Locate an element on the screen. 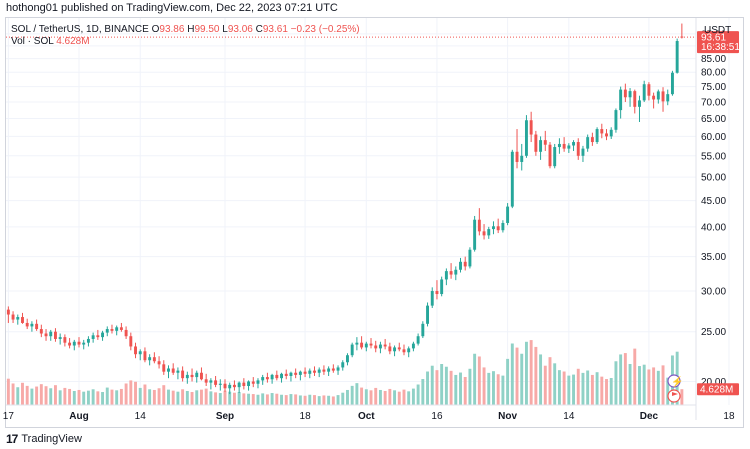 The height and width of the screenshot is (449, 750). symbol-label: SOL / TetherUS, 1D, BINANCE is located at coordinates (80, 29).